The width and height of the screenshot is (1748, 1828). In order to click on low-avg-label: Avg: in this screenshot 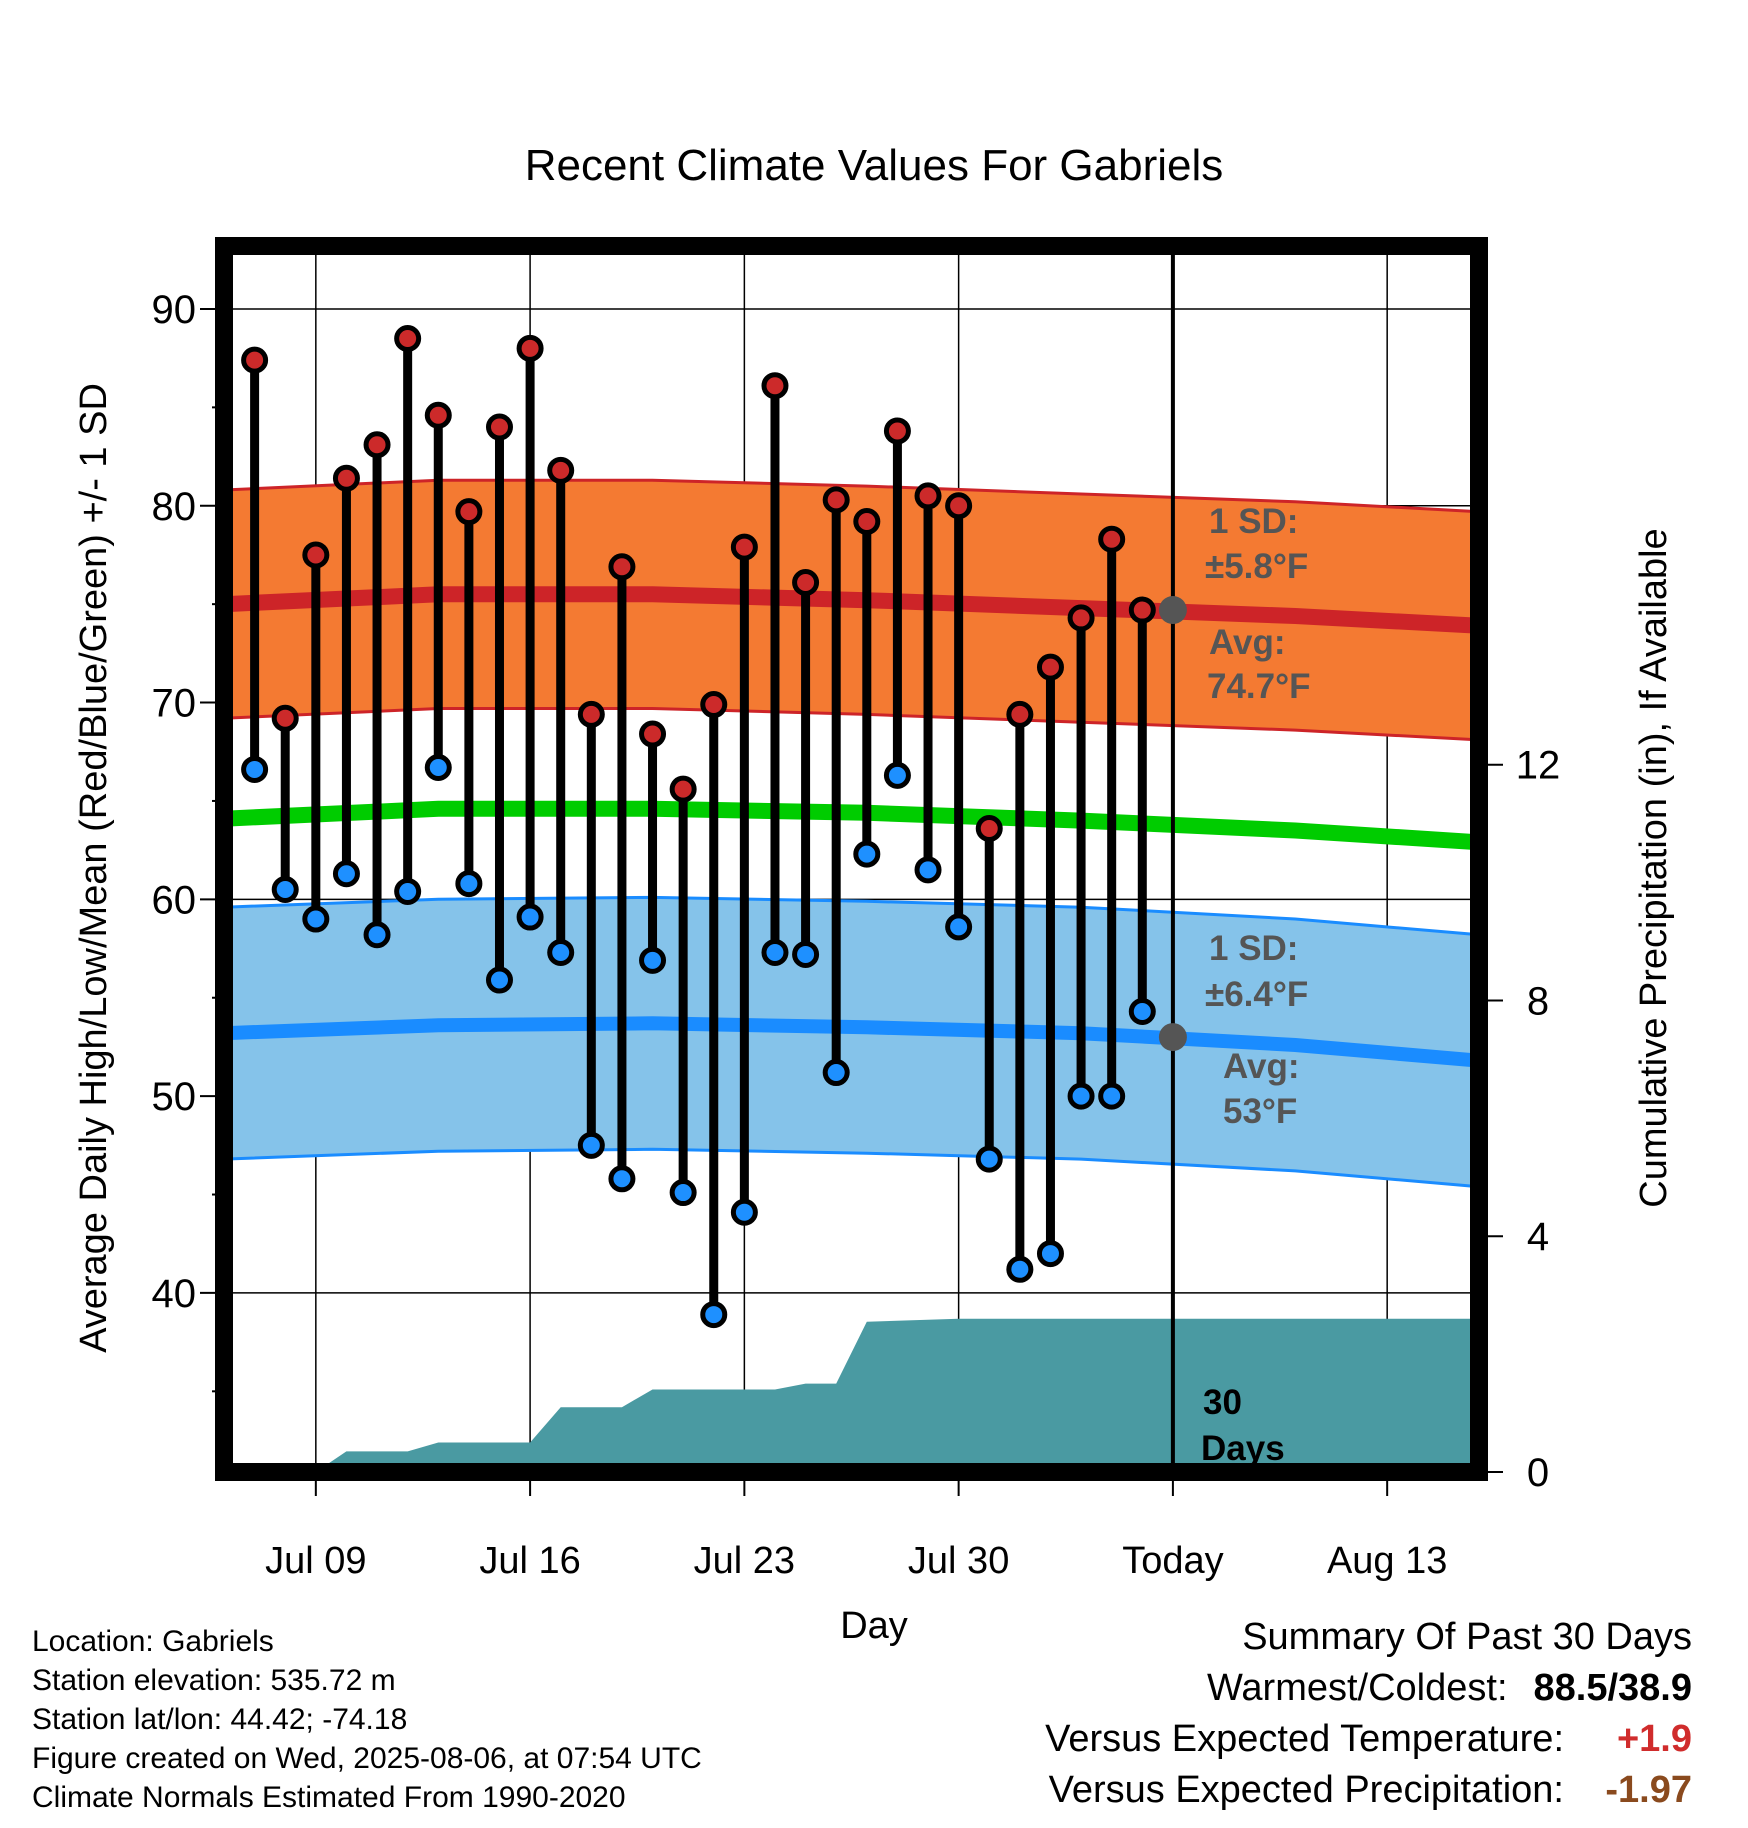, I will do `click(1261, 1066)`.